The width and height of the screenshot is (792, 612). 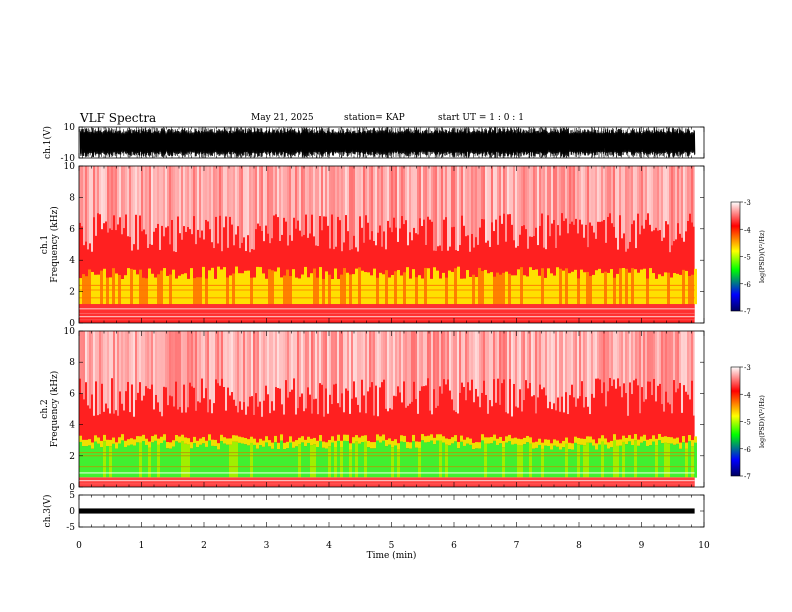 I want to click on ch2-freq-tick-label: 0, so click(x=72, y=488).